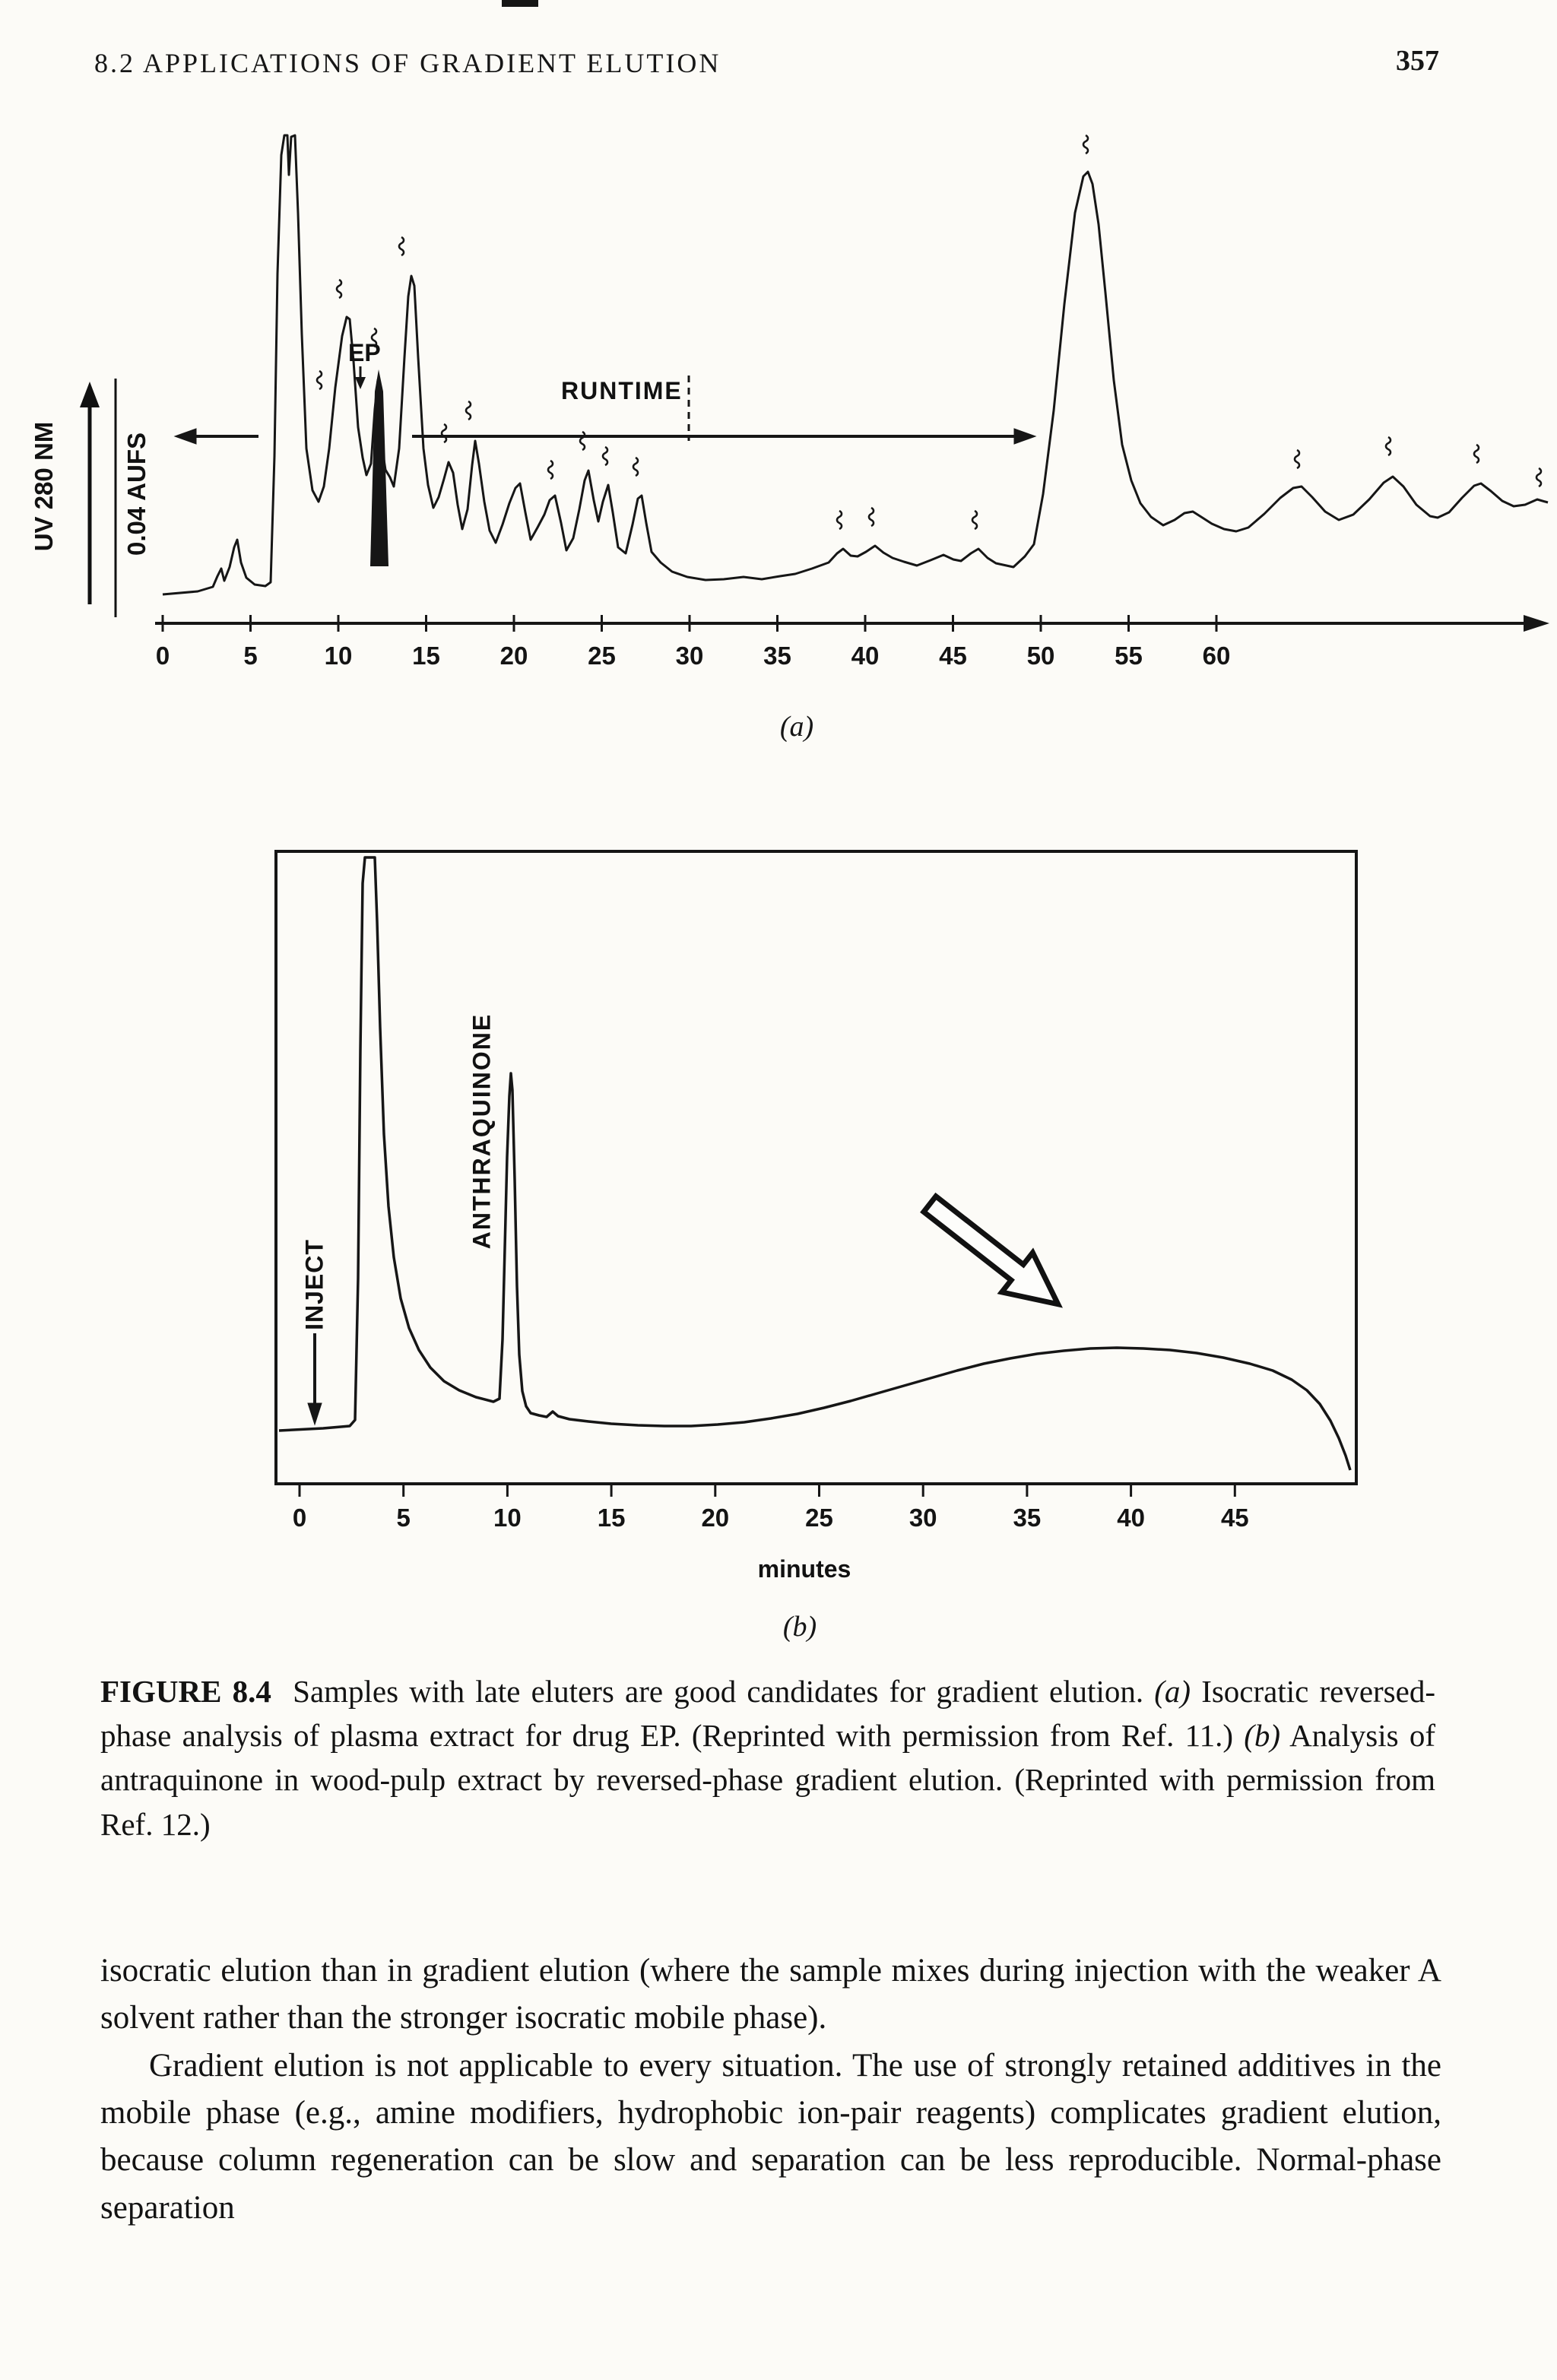 This screenshot has height=2380, width=1557. I want to click on panel-b-x-tick-labels: 0 5 10 15 20 25 30 35 40 45, so click(816, 1519).